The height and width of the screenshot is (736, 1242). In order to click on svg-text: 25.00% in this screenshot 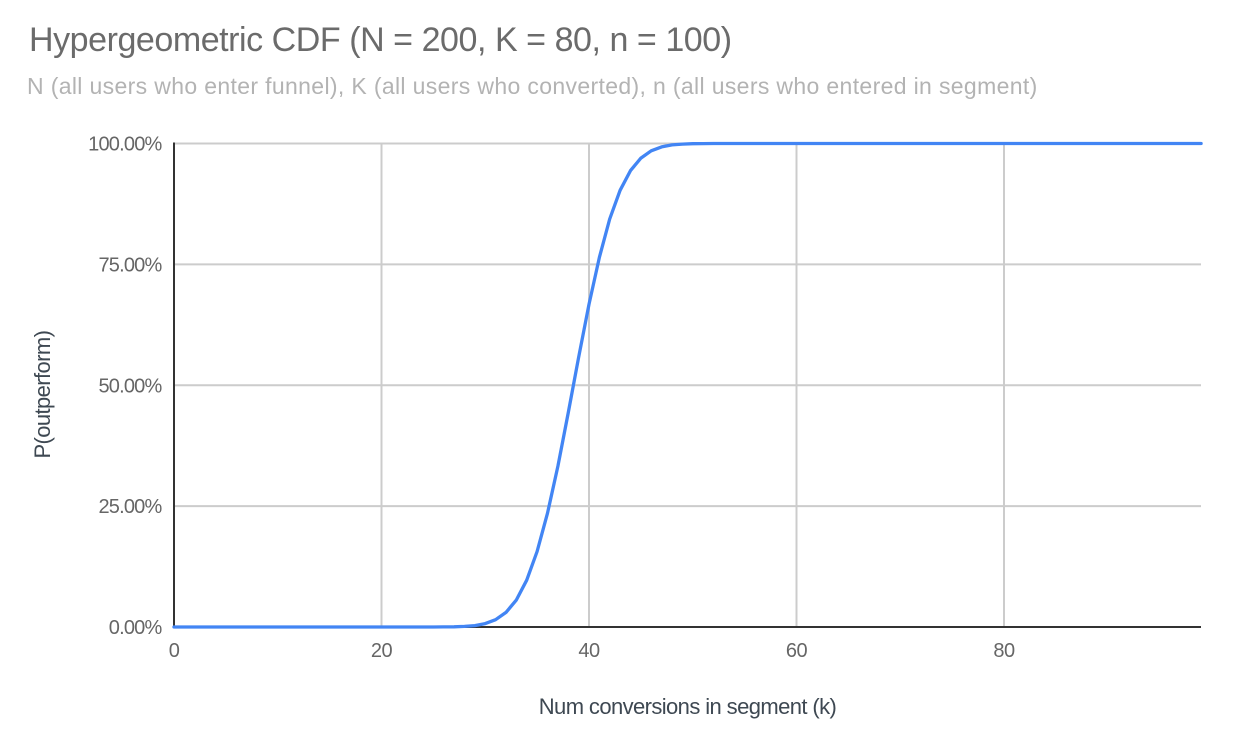, I will do `click(130, 507)`.